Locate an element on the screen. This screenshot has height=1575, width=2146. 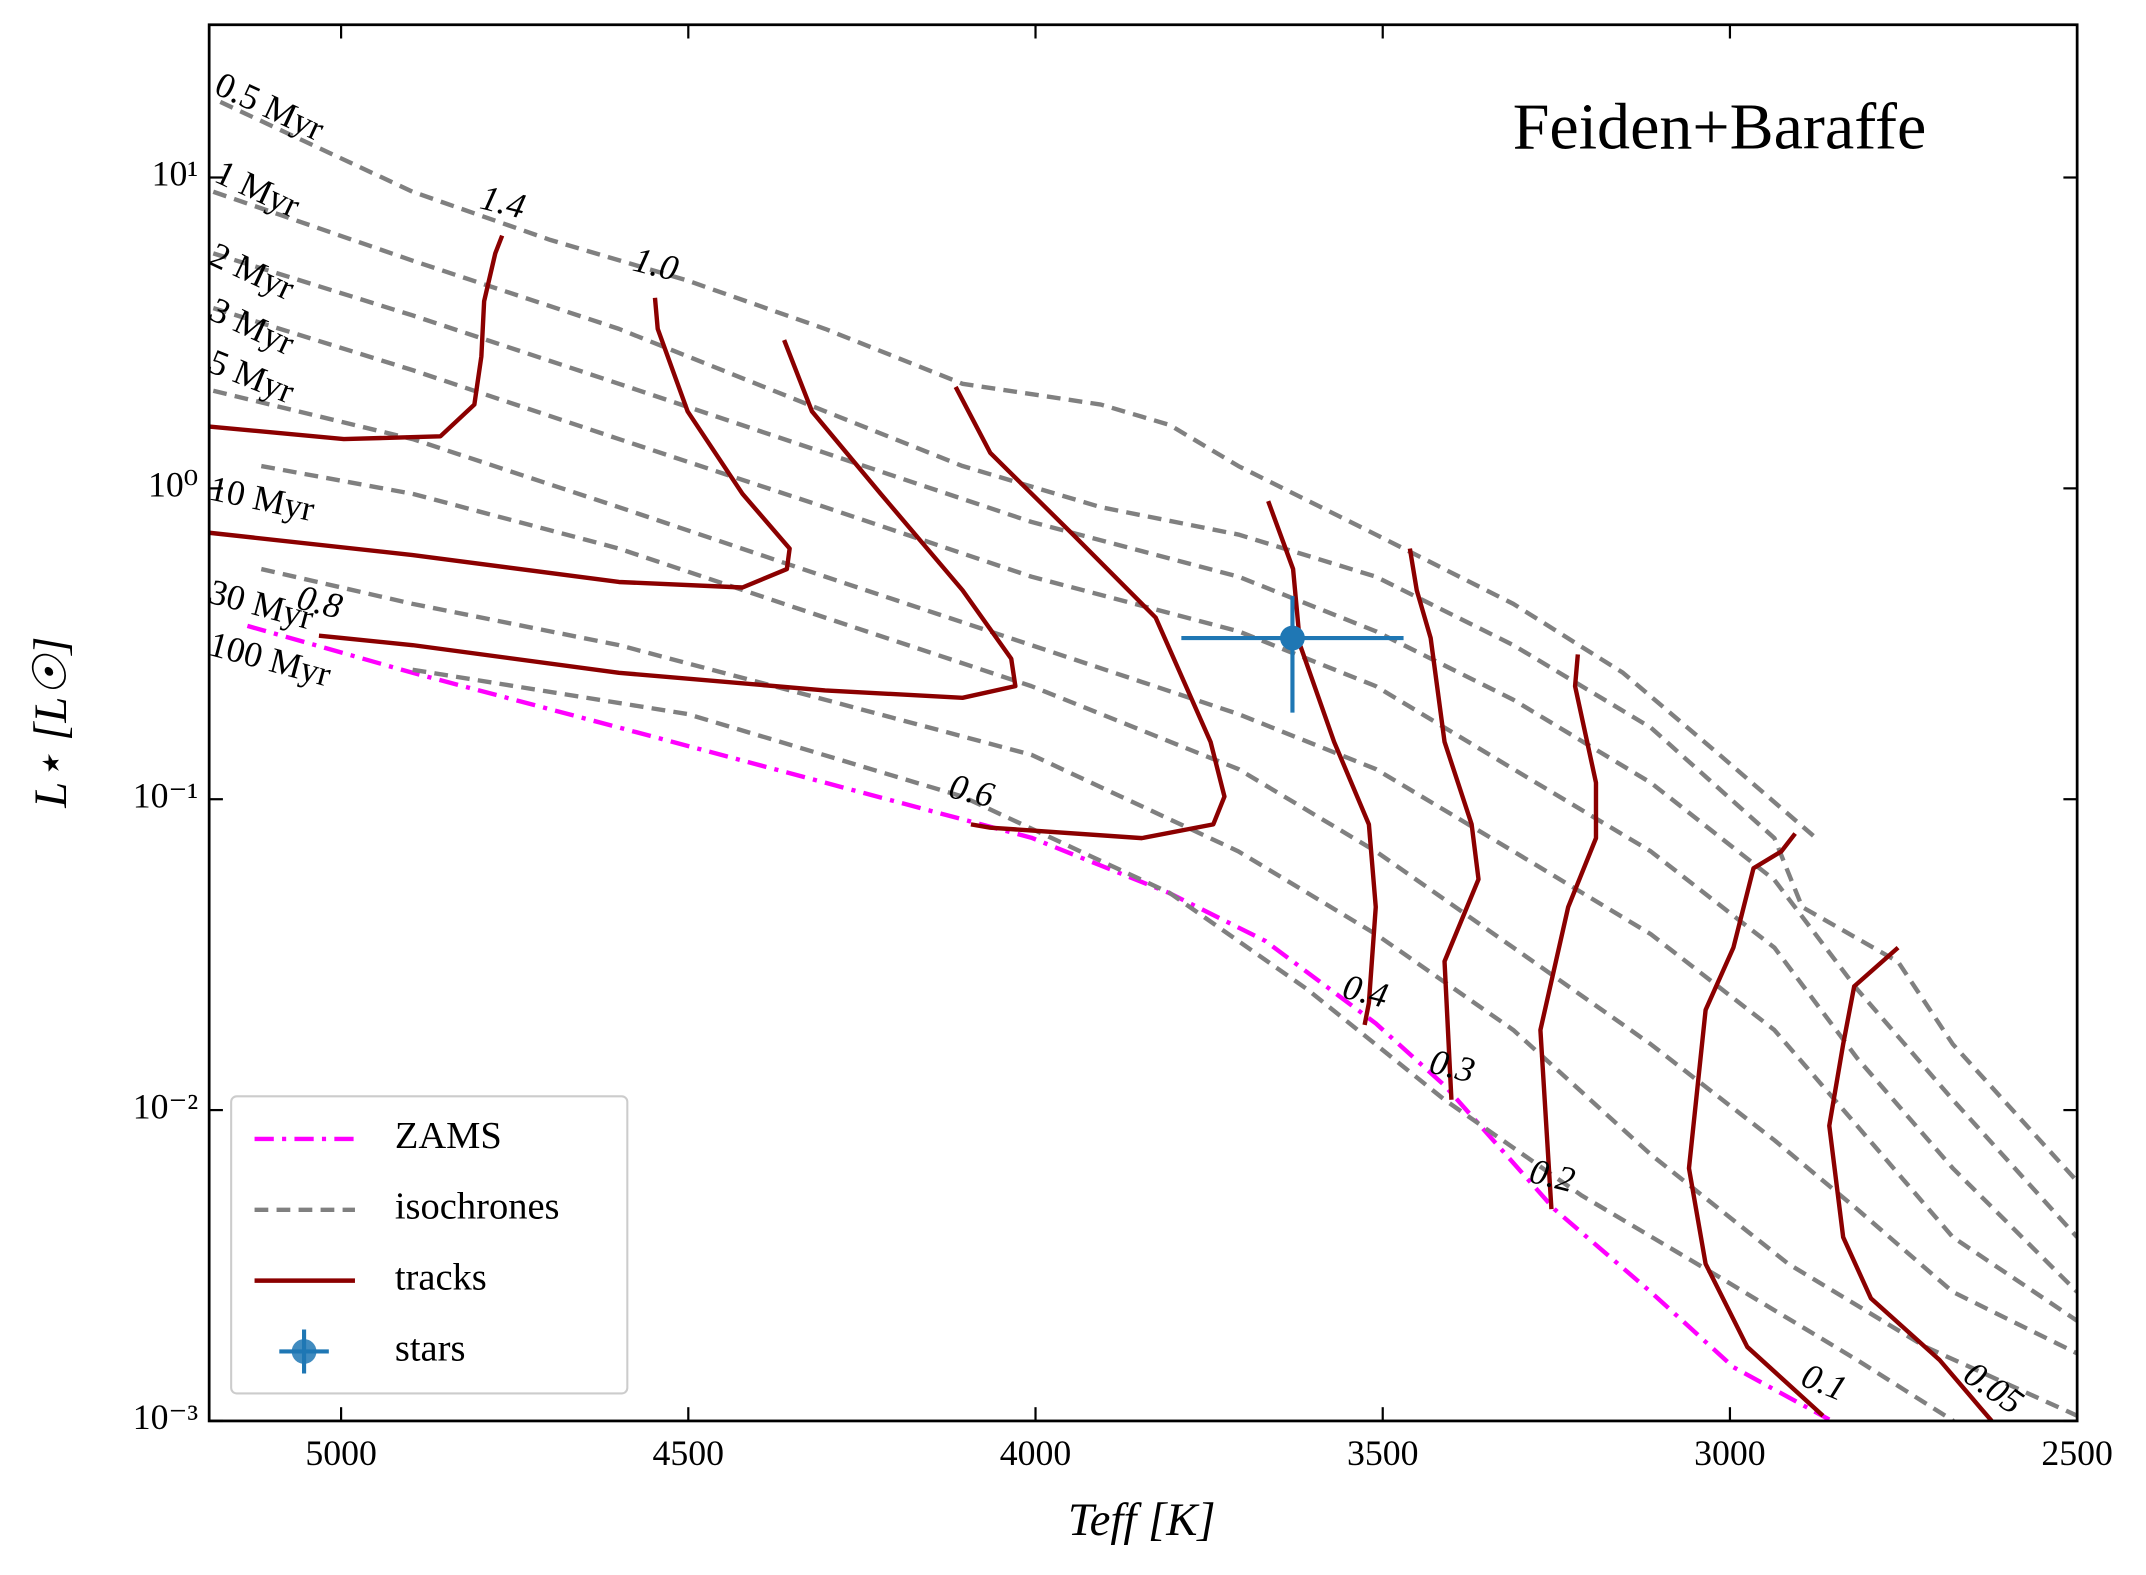
x-tick-label: 4000 is located at coordinates (1035, 1453).